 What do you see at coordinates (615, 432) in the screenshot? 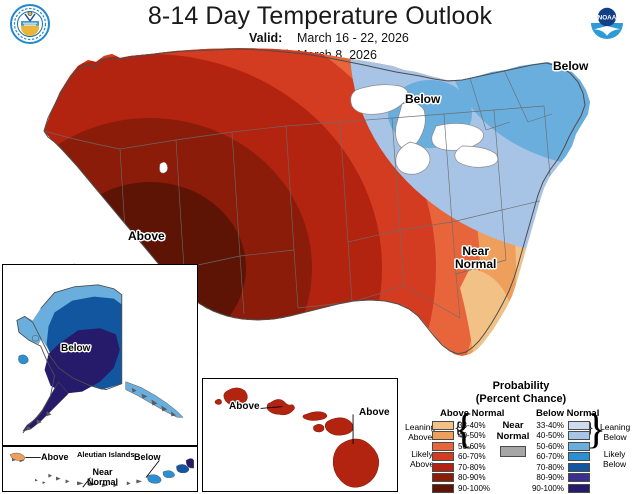
I see `legend-leaning-below-bracket-label: Leaning Below` at bounding box center [615, 432].